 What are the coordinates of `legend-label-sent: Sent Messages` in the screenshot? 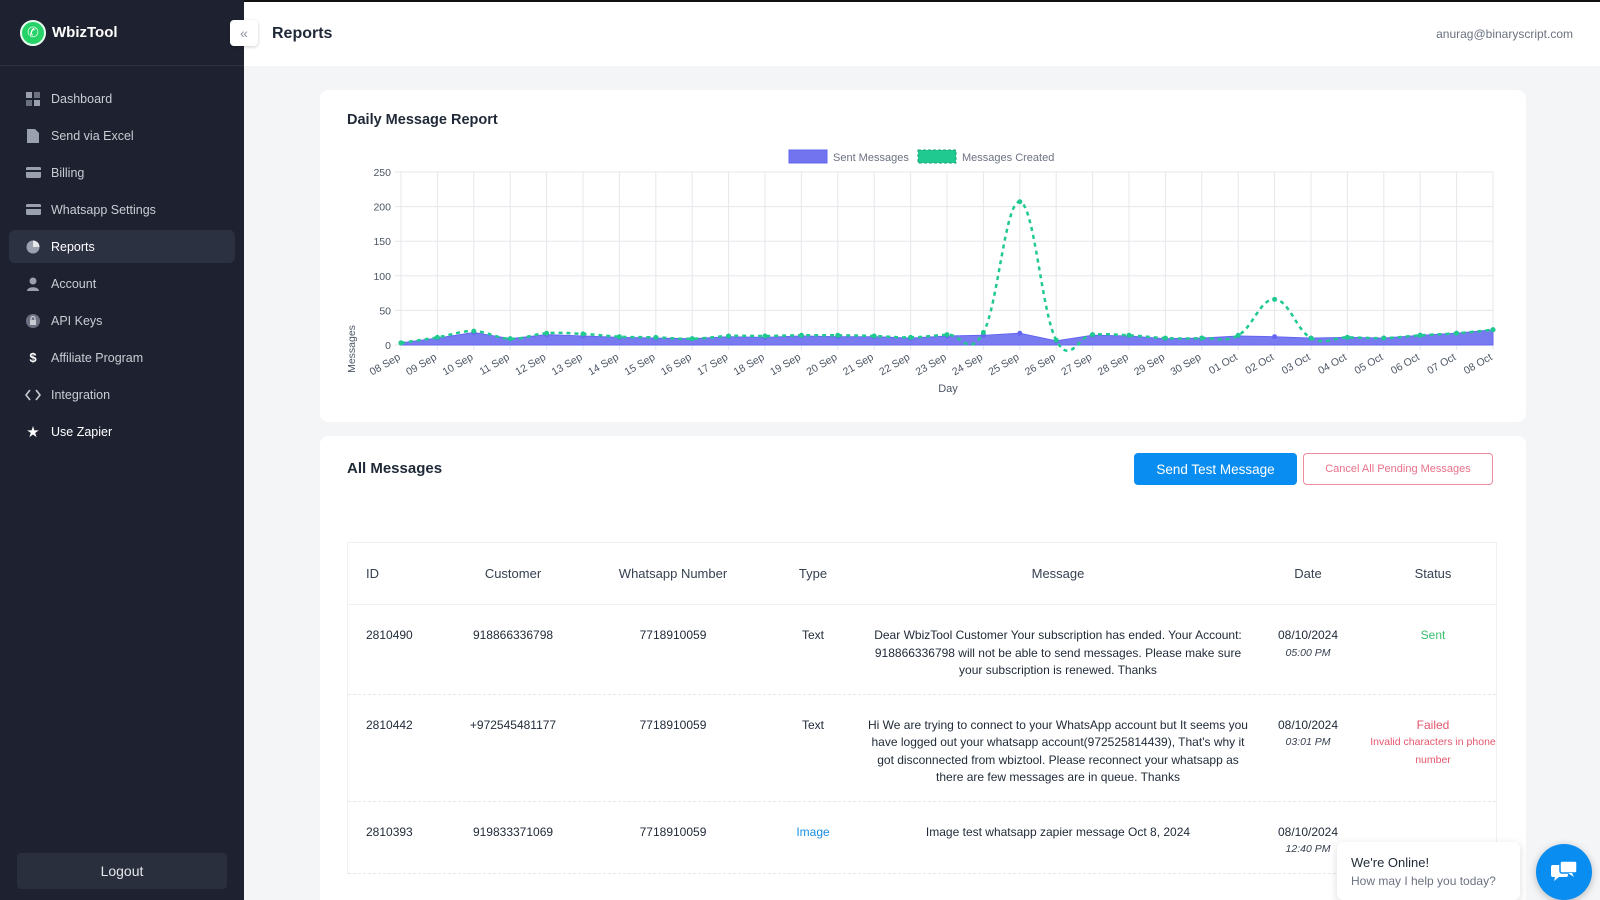 It's located at (871, 158).